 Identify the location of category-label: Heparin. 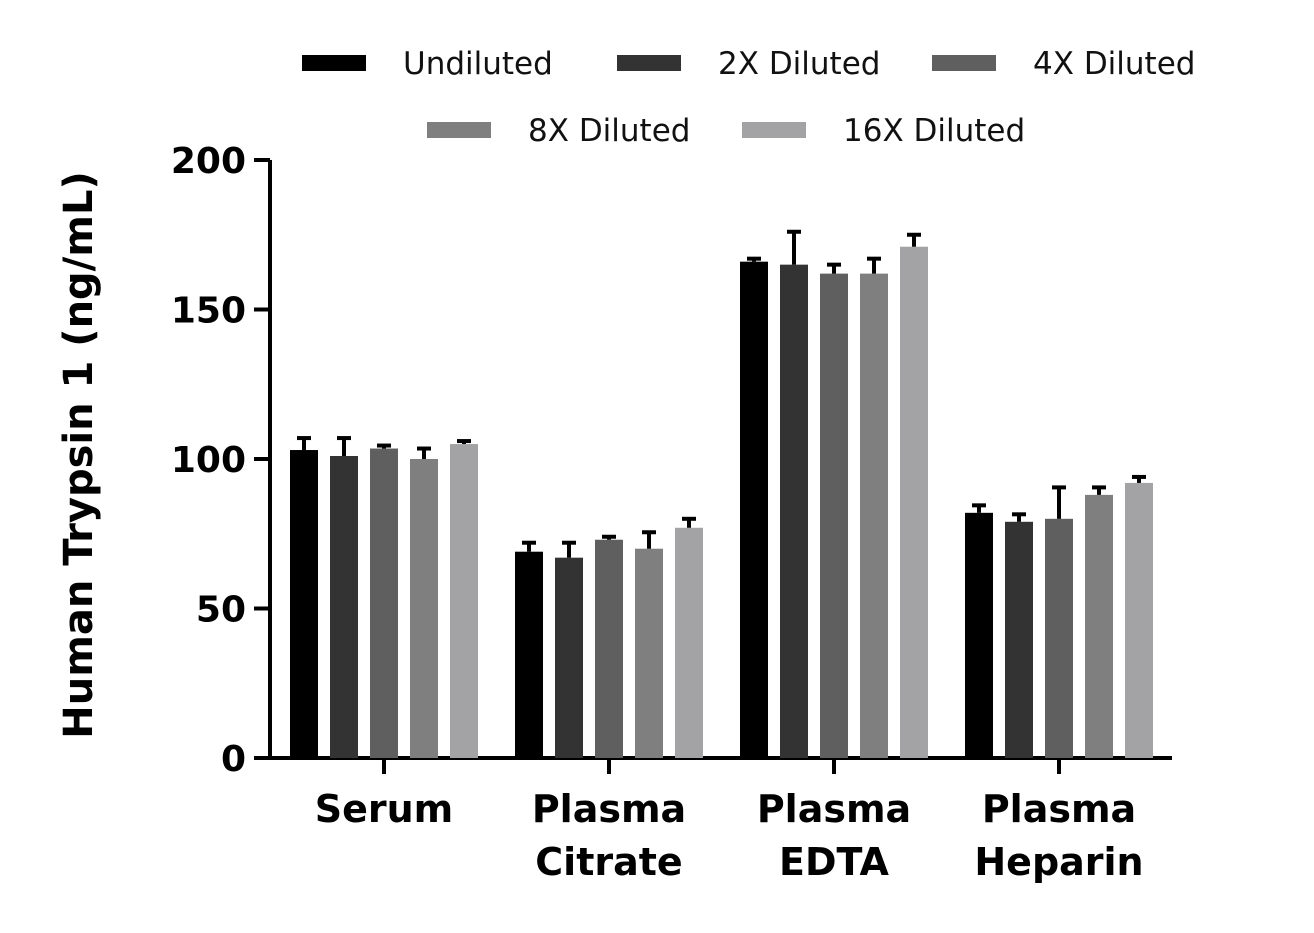
(1058, 862).